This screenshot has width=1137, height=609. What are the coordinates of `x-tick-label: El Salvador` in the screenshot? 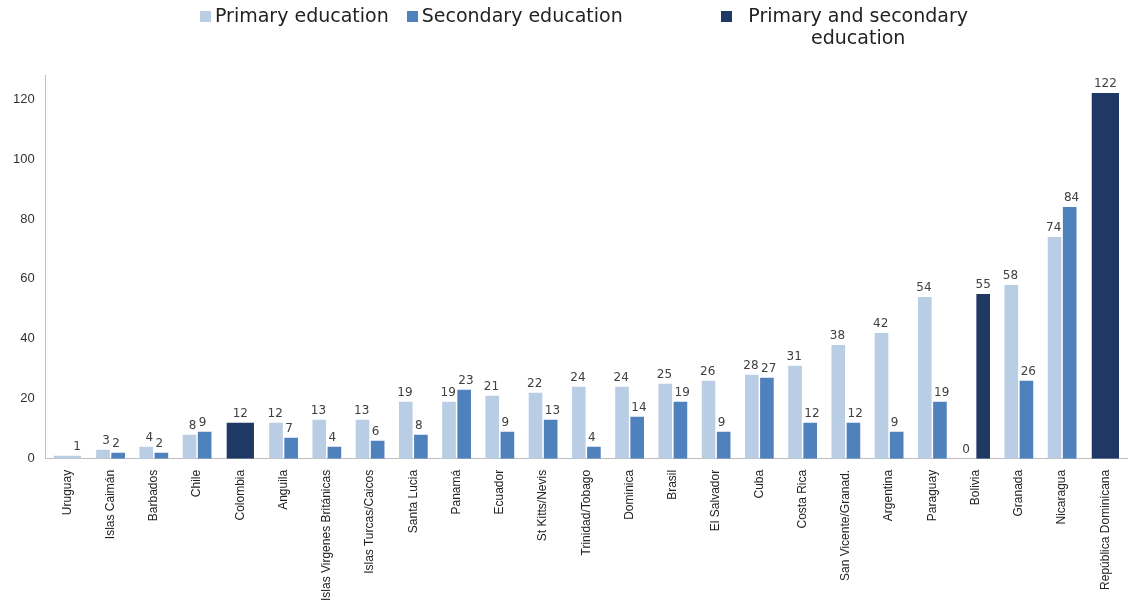 It's located at (715, 500).